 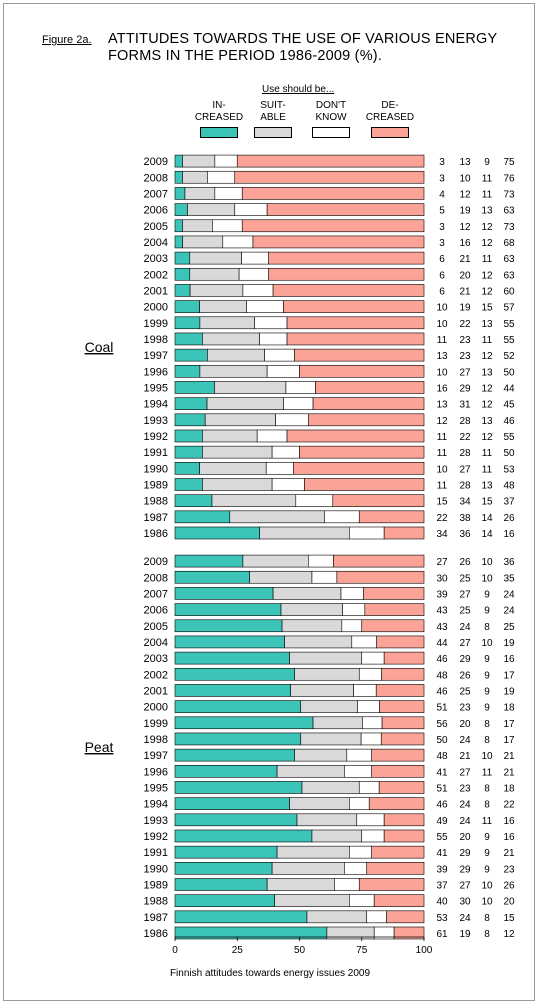 I want to click on peat-value-suitable: 29, so click(x=465, y=853).